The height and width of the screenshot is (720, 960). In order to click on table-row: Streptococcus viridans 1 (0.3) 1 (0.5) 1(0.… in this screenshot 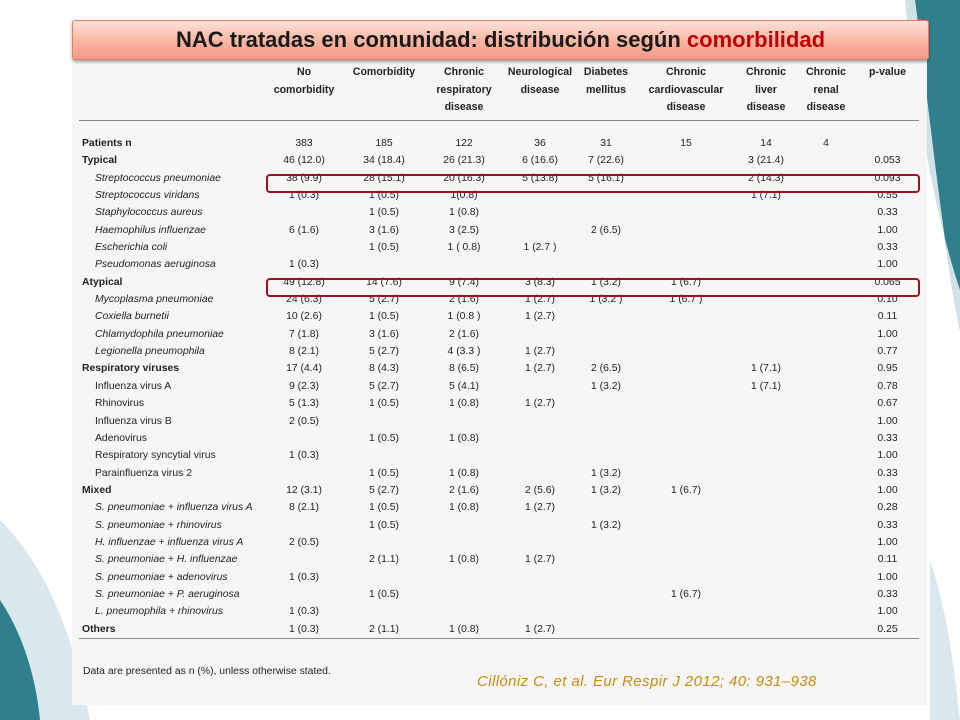, I will do `click(499, 195)`.